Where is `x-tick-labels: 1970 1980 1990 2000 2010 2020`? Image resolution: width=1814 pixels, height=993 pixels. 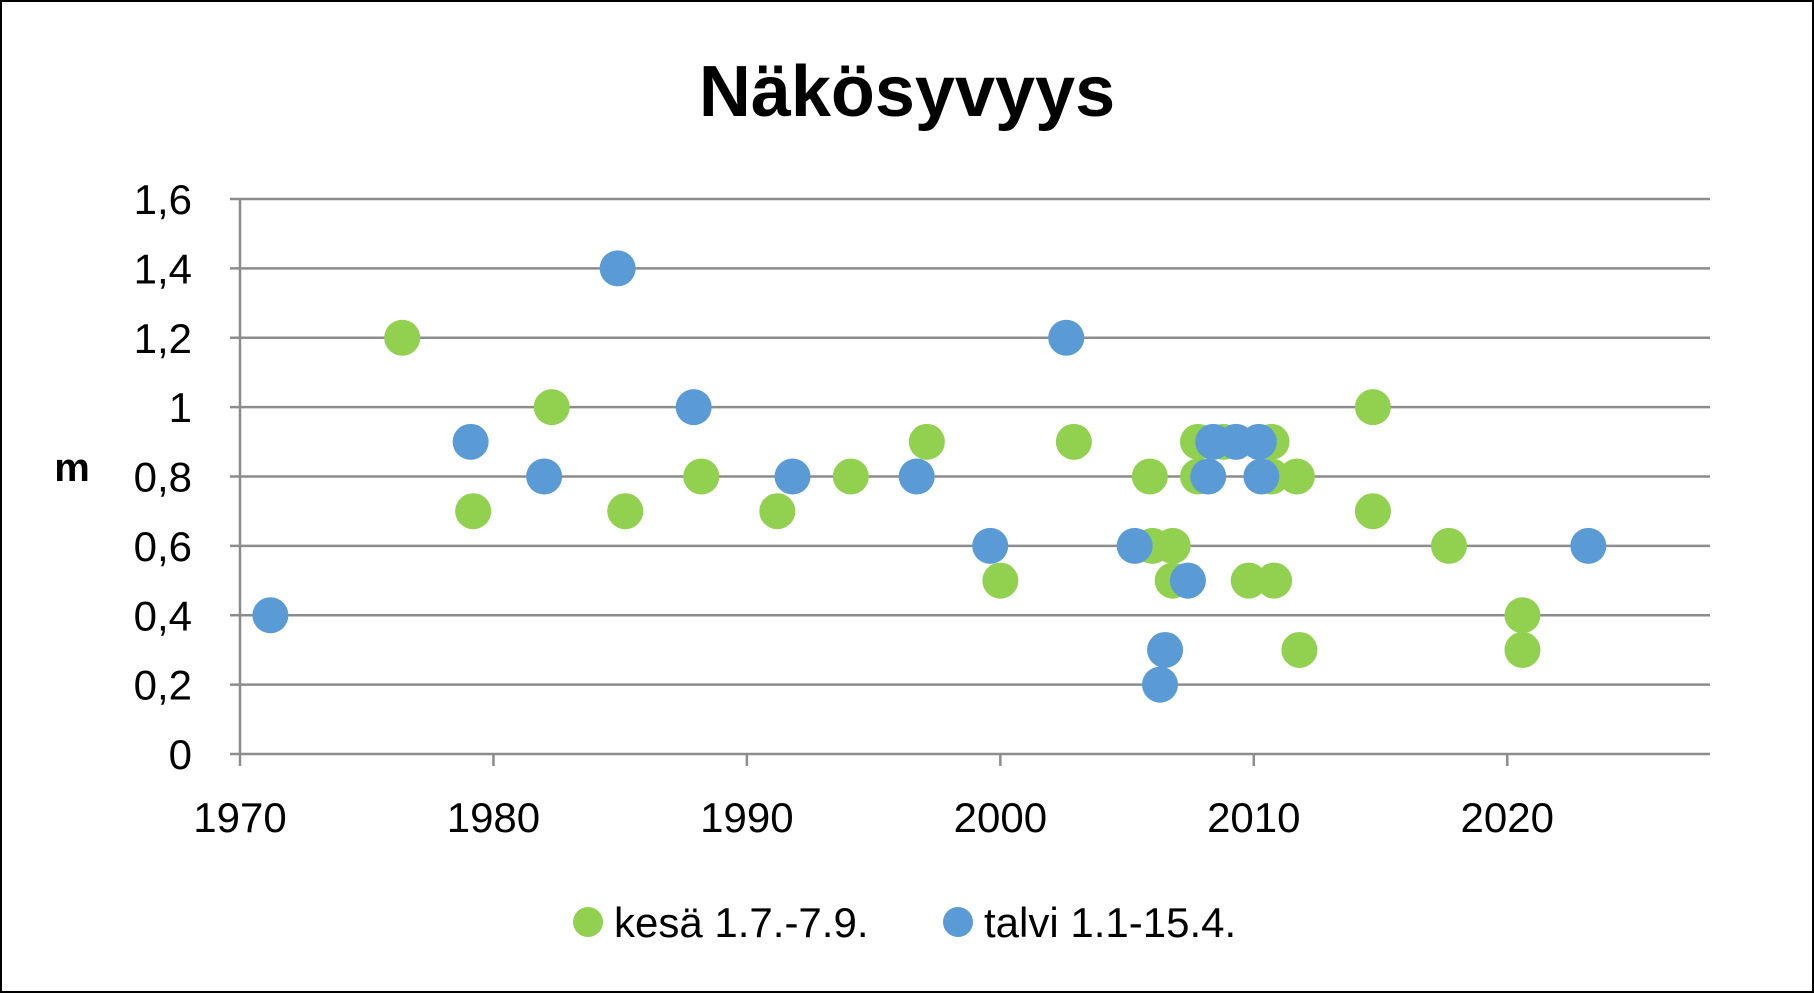
x-tick-labels: 1970 1980 1990 2000 2010 2020 is located at coordinates (873, 817).